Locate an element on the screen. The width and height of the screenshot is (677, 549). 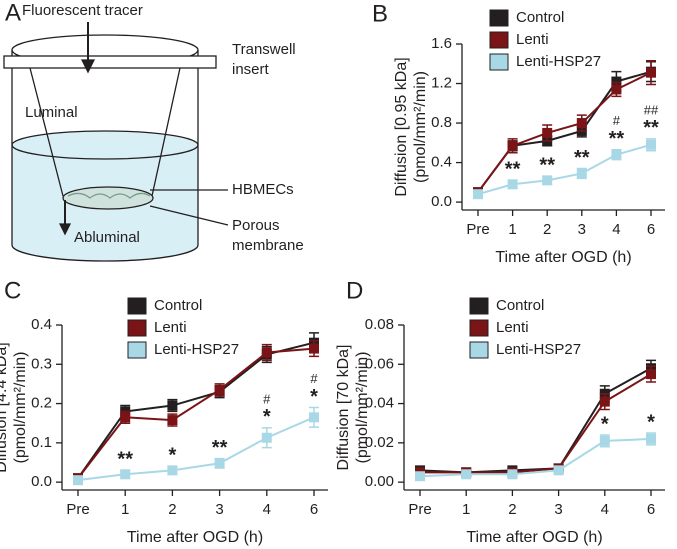
panel-label: A is located at coordinates (13, 13).